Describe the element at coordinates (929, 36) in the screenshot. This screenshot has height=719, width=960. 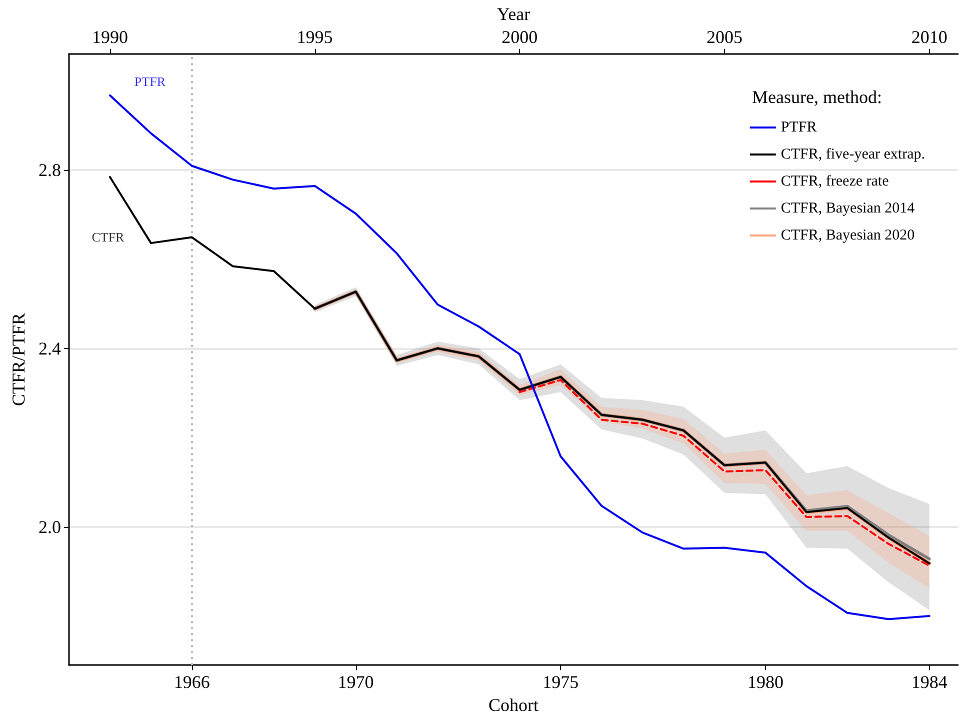
I see `x2-tick-label: 2010` at that location.